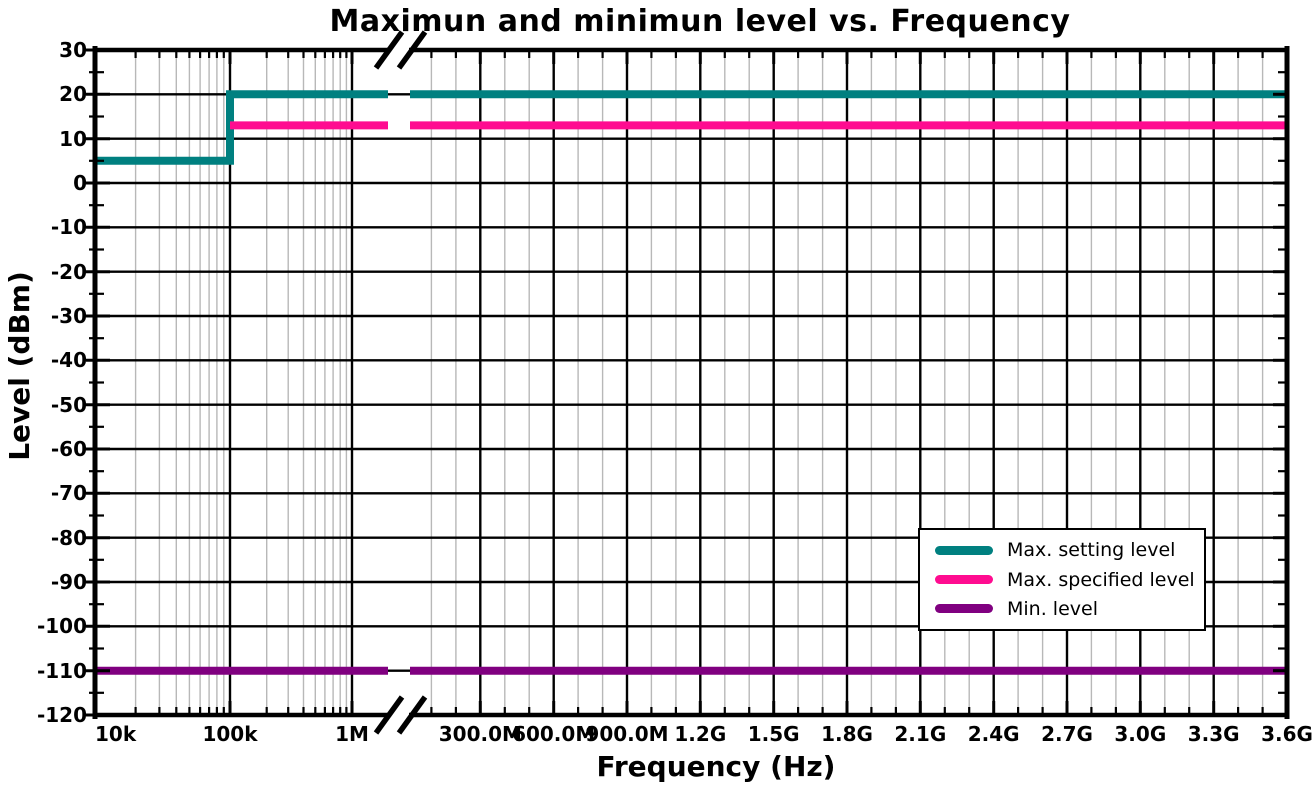 This screenshot has width=1315, height=796. I want to click on y-tick-label: 0, so click(80, 183).